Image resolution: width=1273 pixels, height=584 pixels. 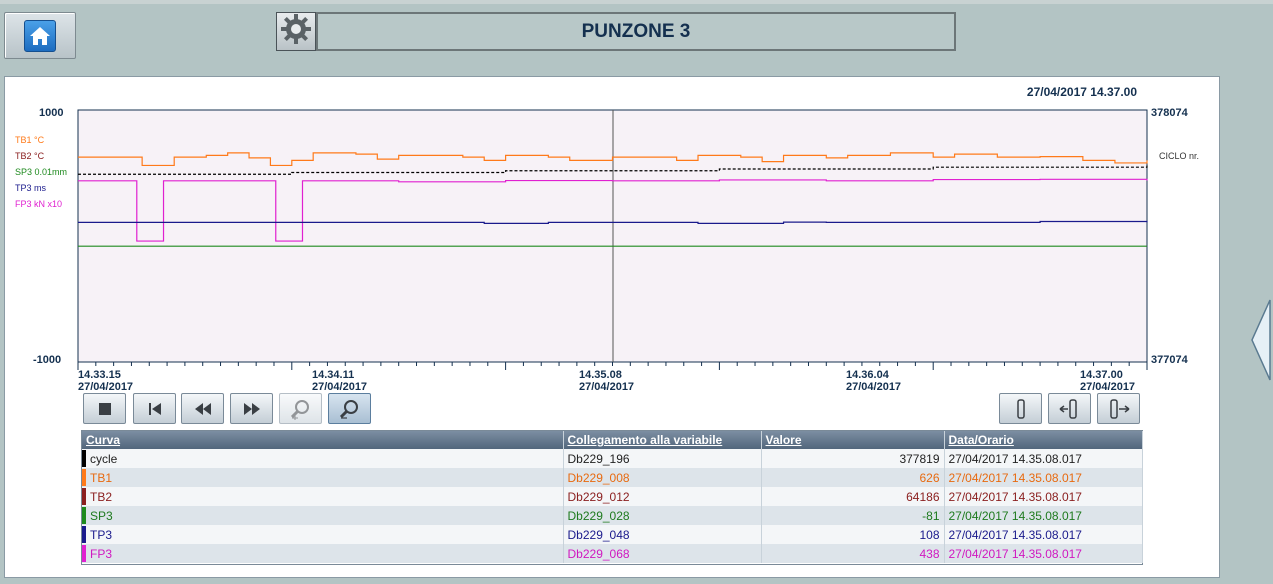 I want to click on legend-item: FP3 kN x10, so click(x=39, y=204).